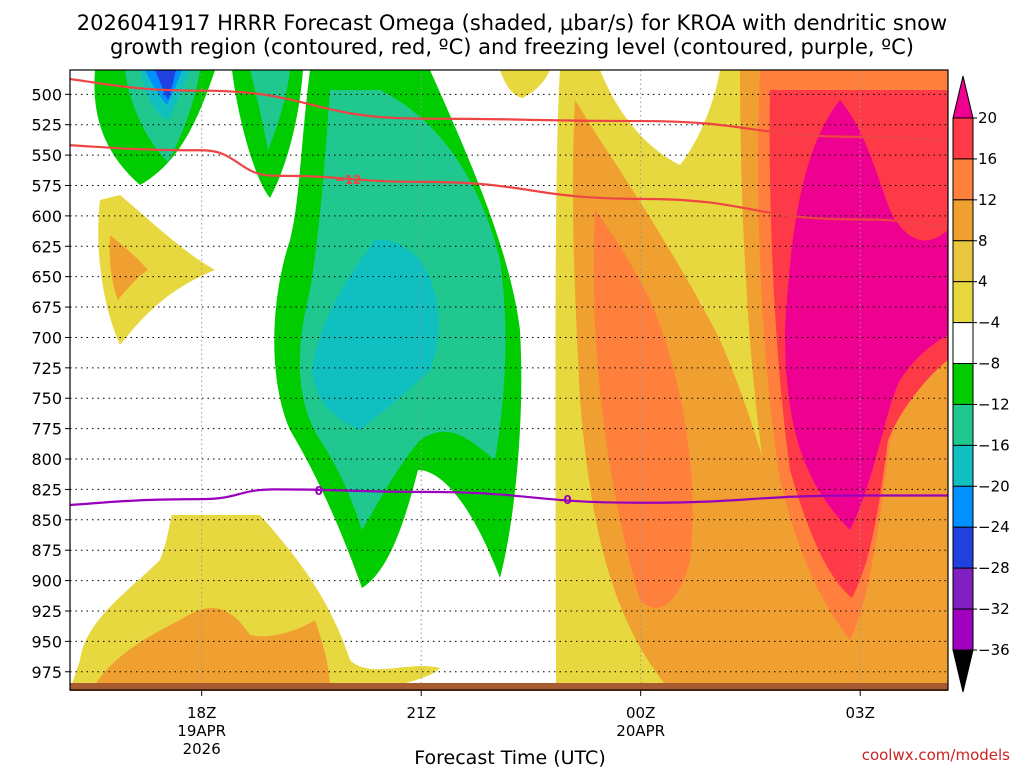  Describe the element at coordinates (46, 307) in the screenshot. I see `y-tick-label: 675` at that location.